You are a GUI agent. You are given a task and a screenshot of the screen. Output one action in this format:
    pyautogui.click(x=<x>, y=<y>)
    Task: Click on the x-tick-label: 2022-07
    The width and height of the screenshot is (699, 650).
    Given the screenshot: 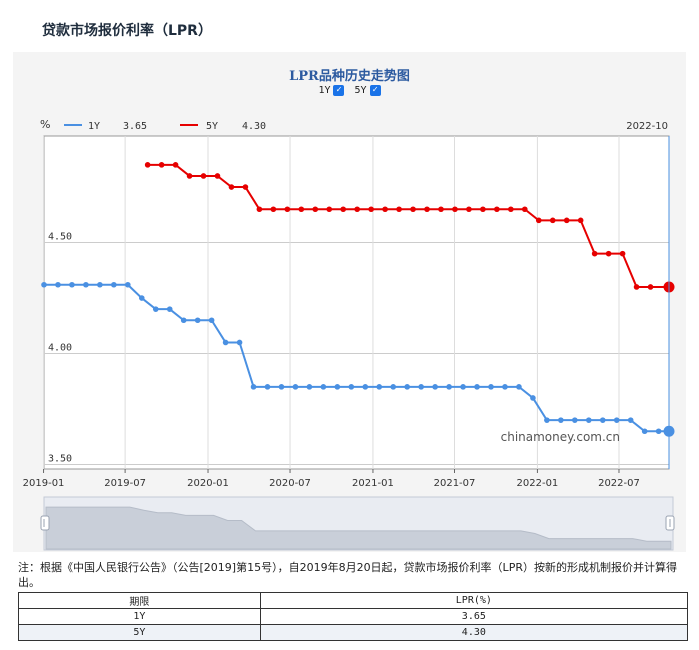 What is the action you would take?
    pyautogui.click(x=619, y=483)
    